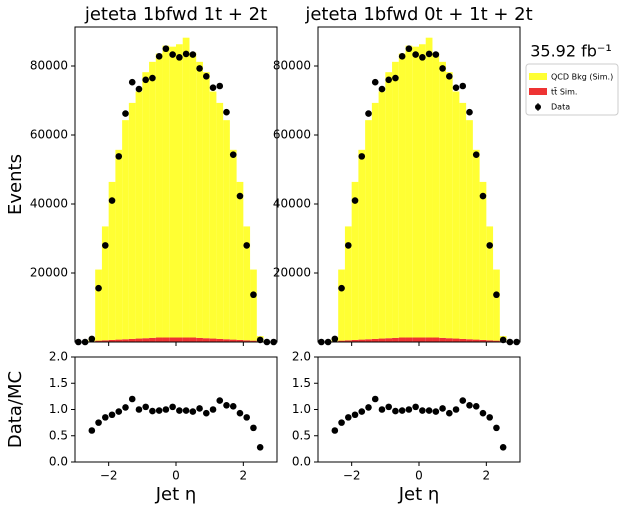  Describe the element at coordinates (419, 476) in the screenshot. I see `x-tick-label: 0` at that location.